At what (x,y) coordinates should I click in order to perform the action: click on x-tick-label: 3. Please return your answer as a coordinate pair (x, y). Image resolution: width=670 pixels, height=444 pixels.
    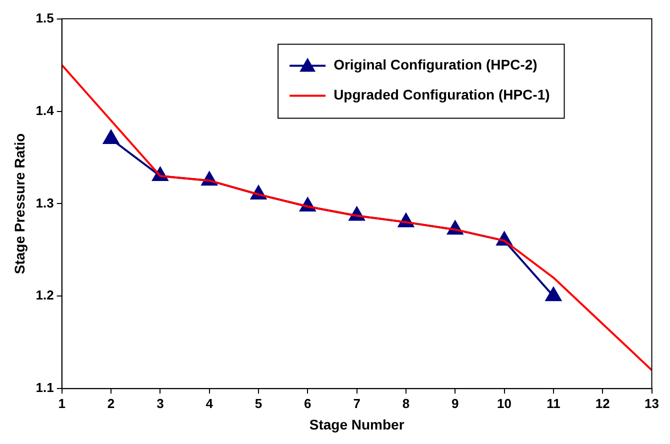
    Looking at the image, I should click on (160, 403).